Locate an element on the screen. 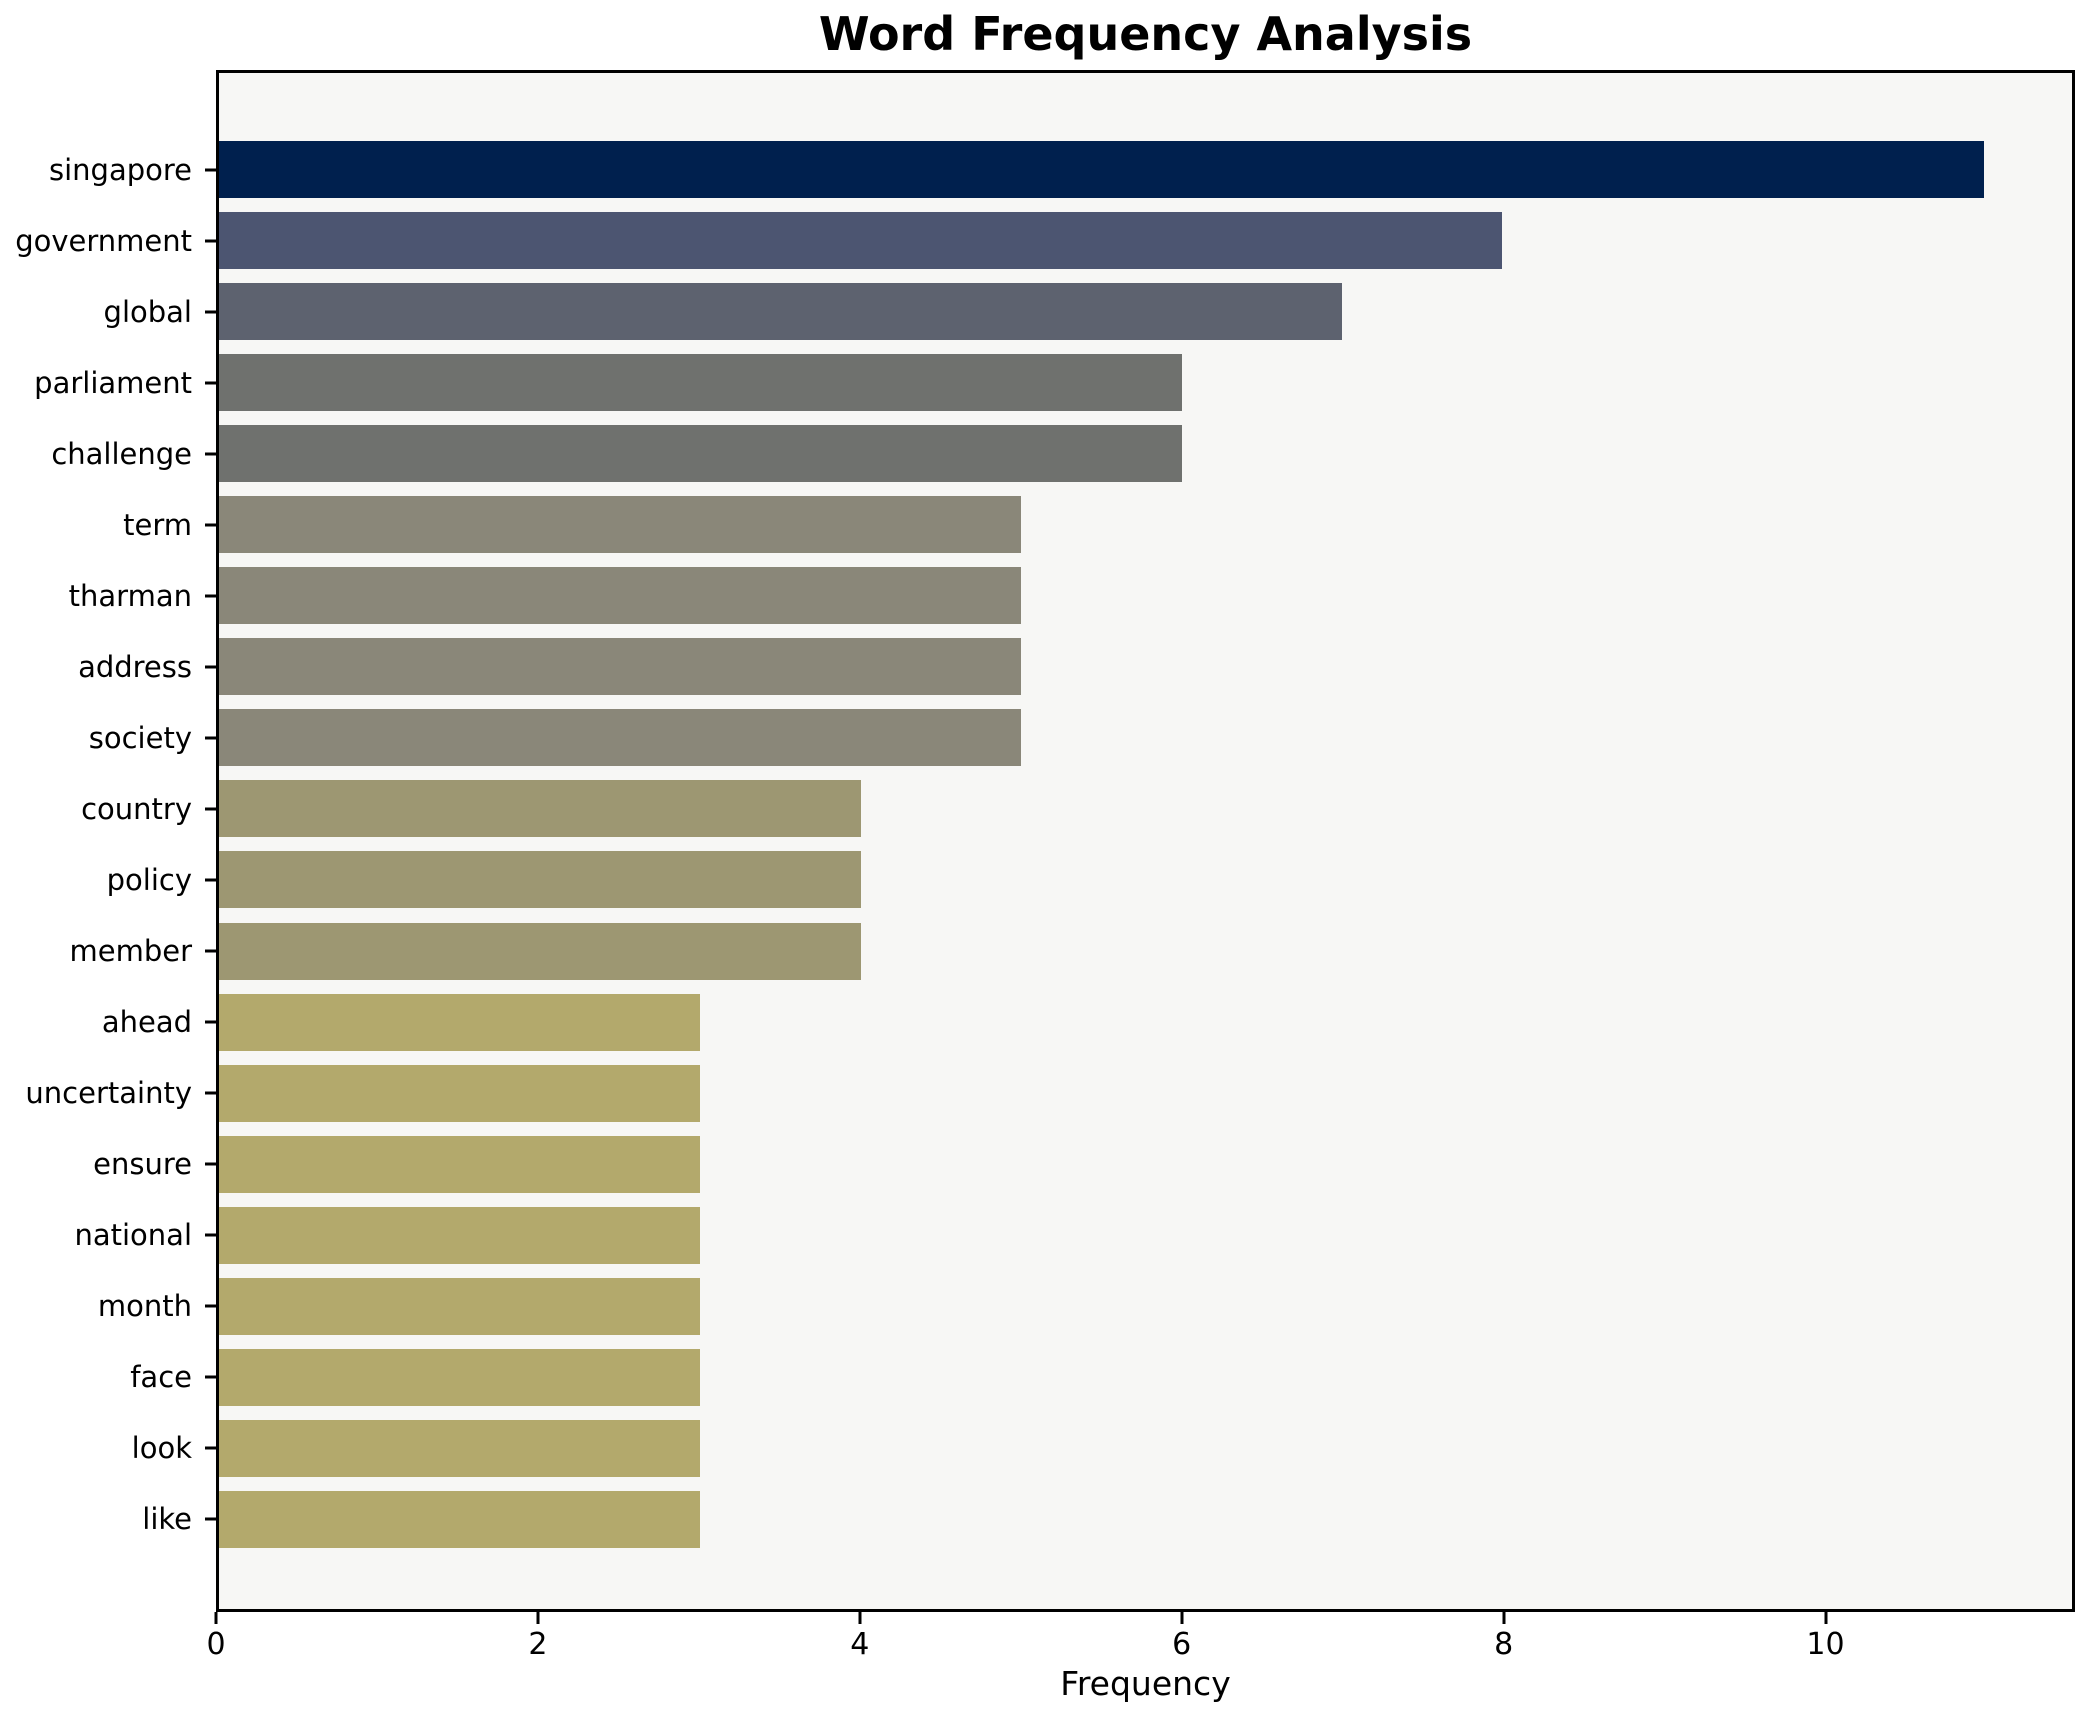 This screenshot has width=2095, height=1722. y-tick-label-ahead: ahead is located at coordinates (146, 1022).